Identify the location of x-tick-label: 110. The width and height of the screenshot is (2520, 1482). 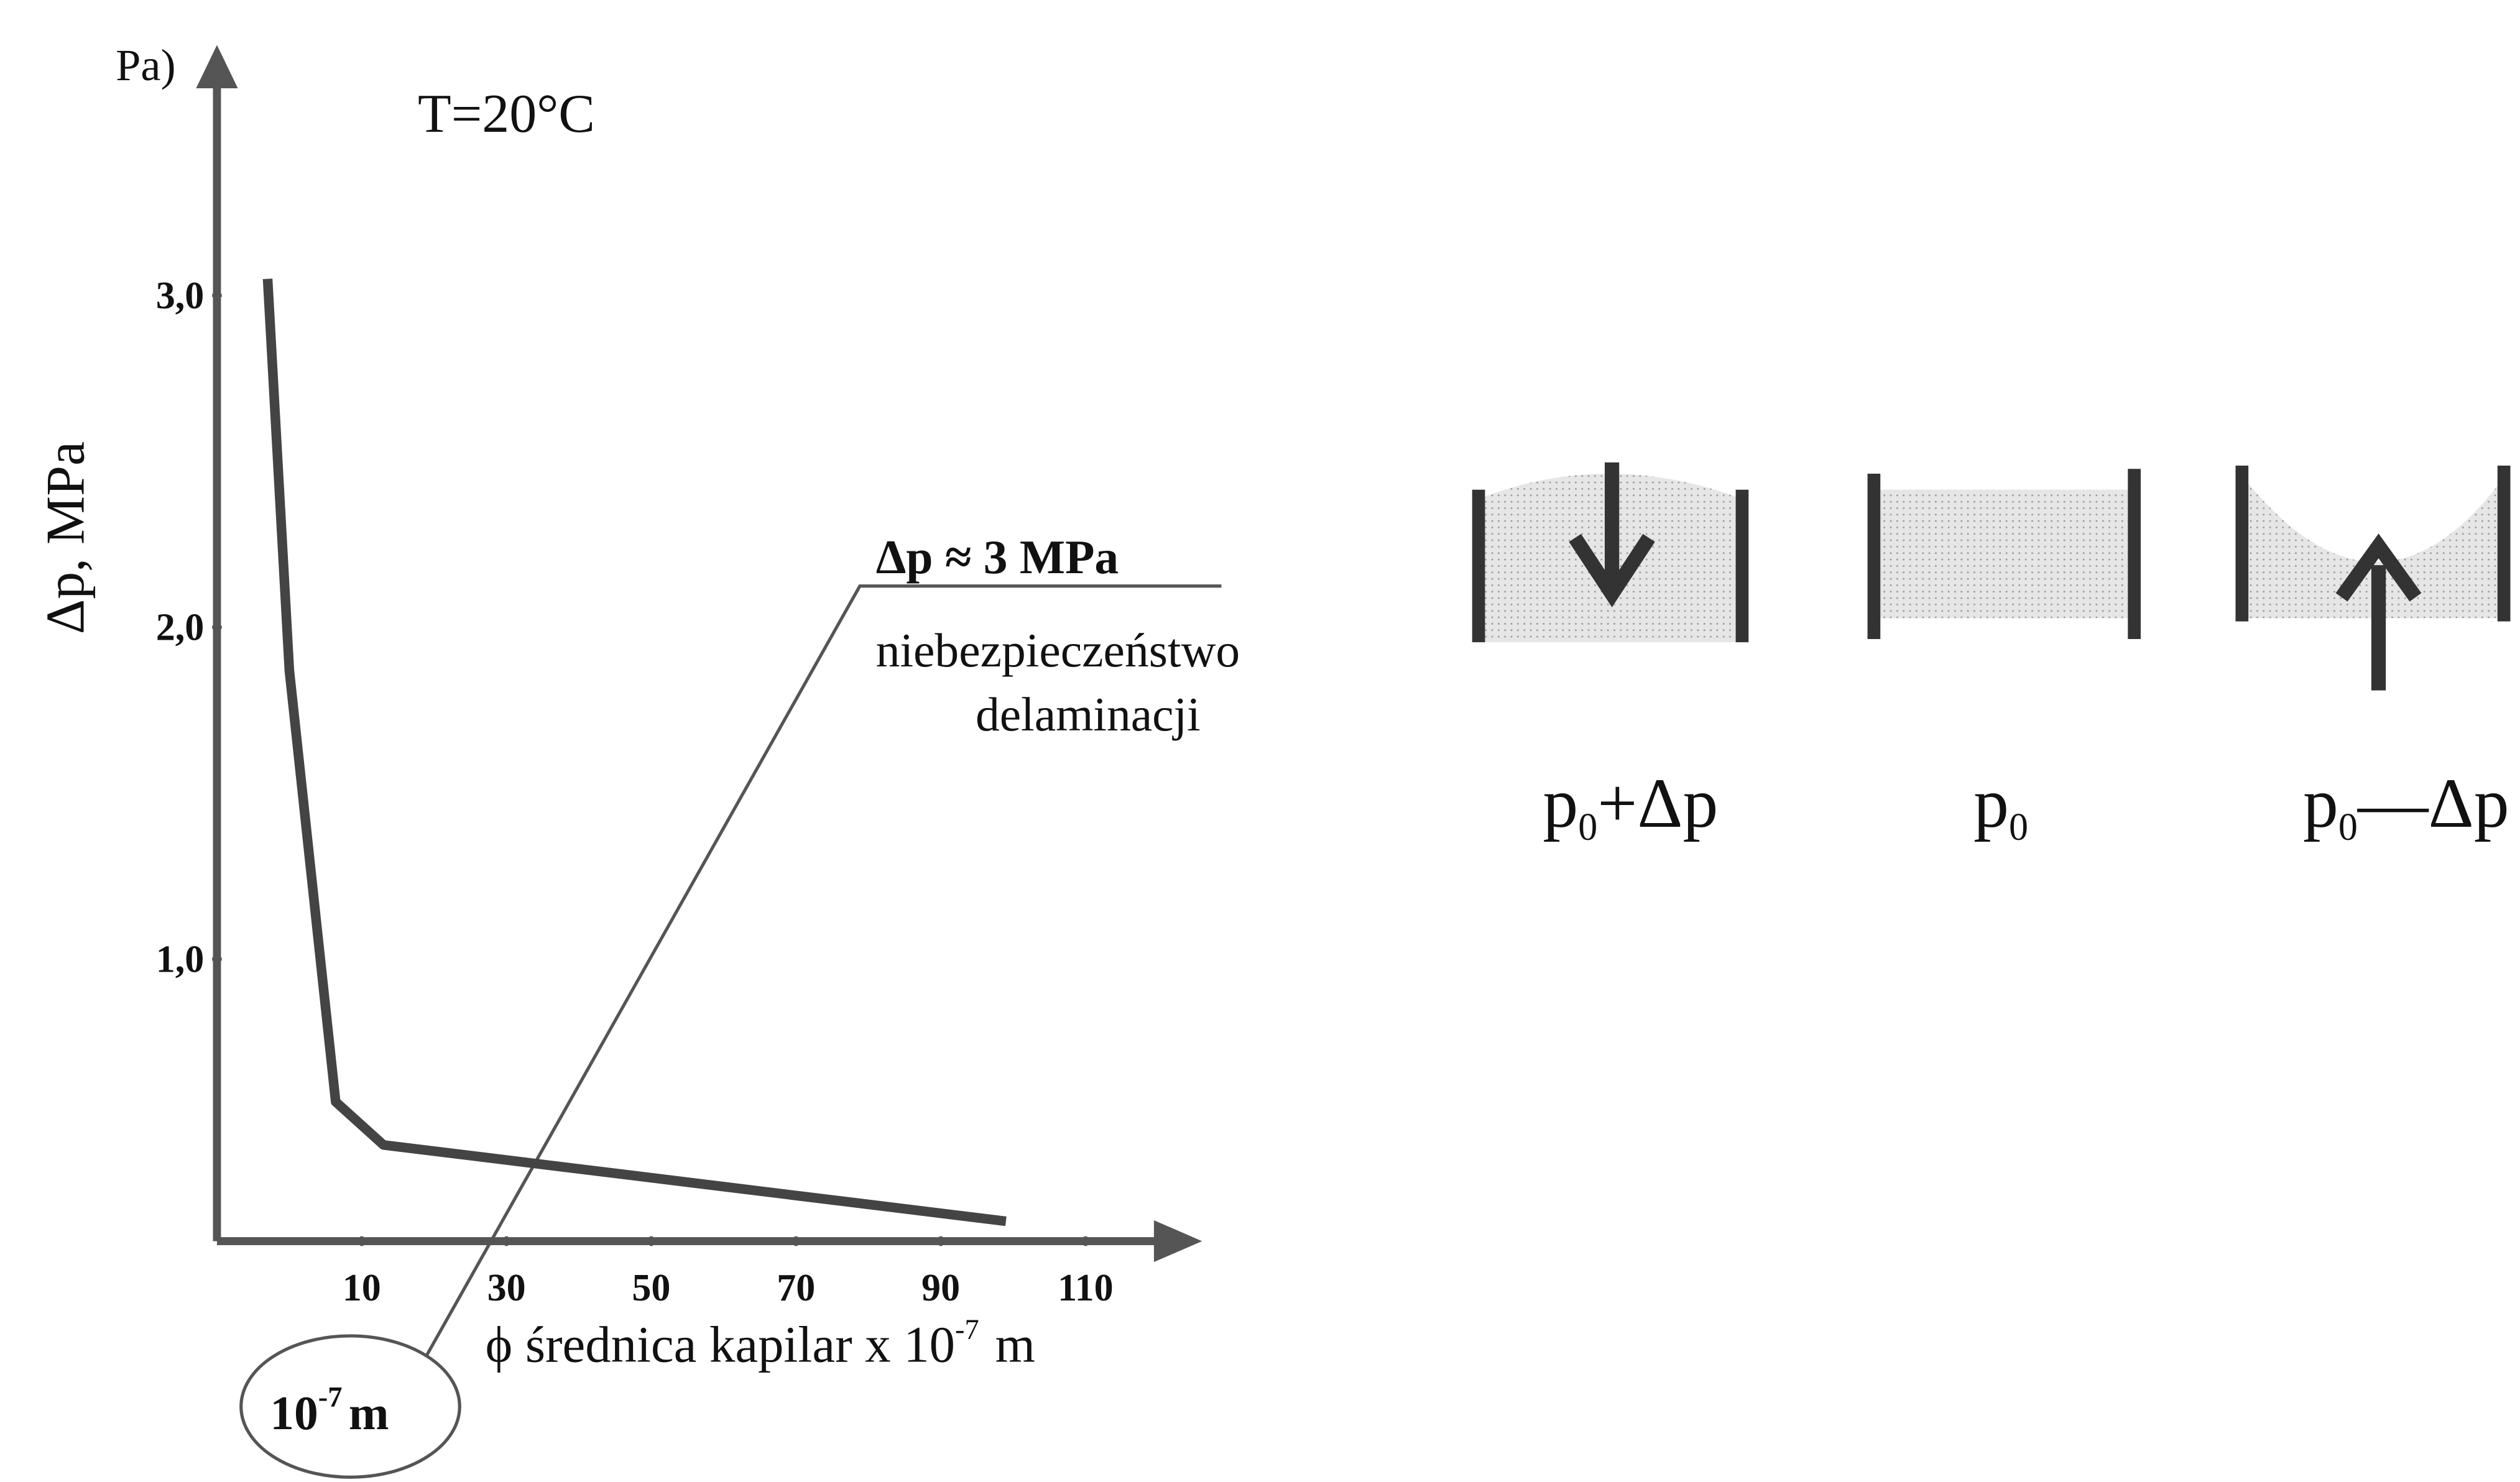
(1086, 1288).